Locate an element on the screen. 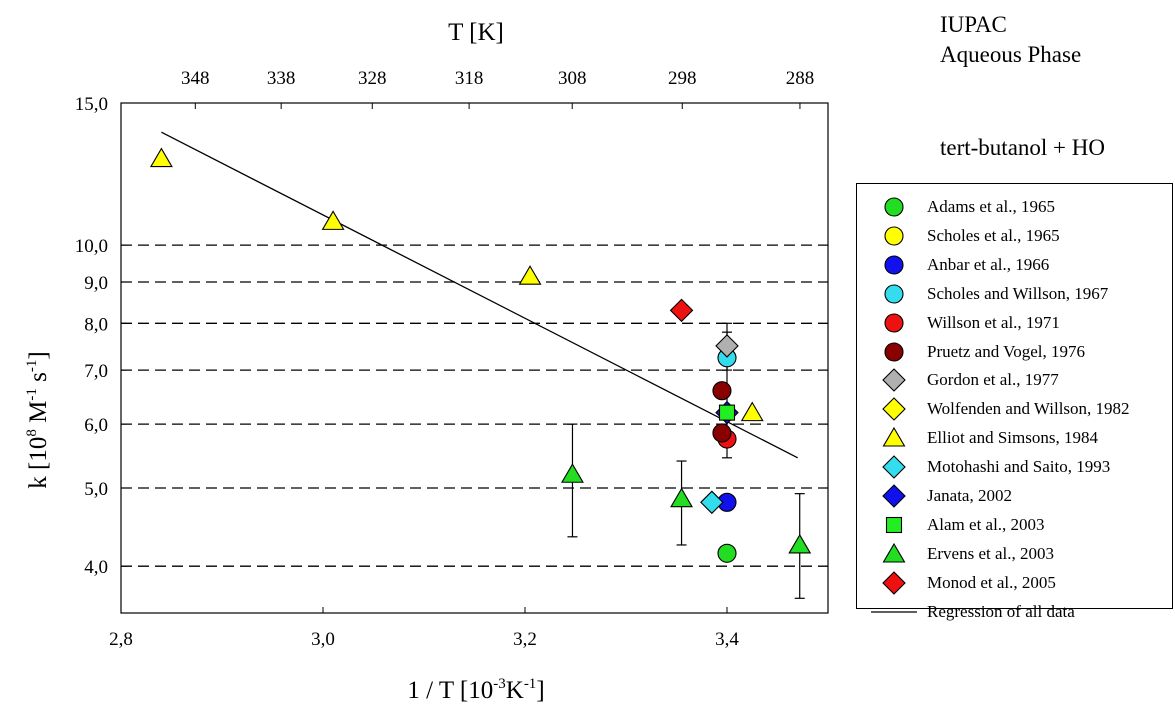  legend-item: Elliot and Simsons, 1984 is located at coordinates (1014, 438).